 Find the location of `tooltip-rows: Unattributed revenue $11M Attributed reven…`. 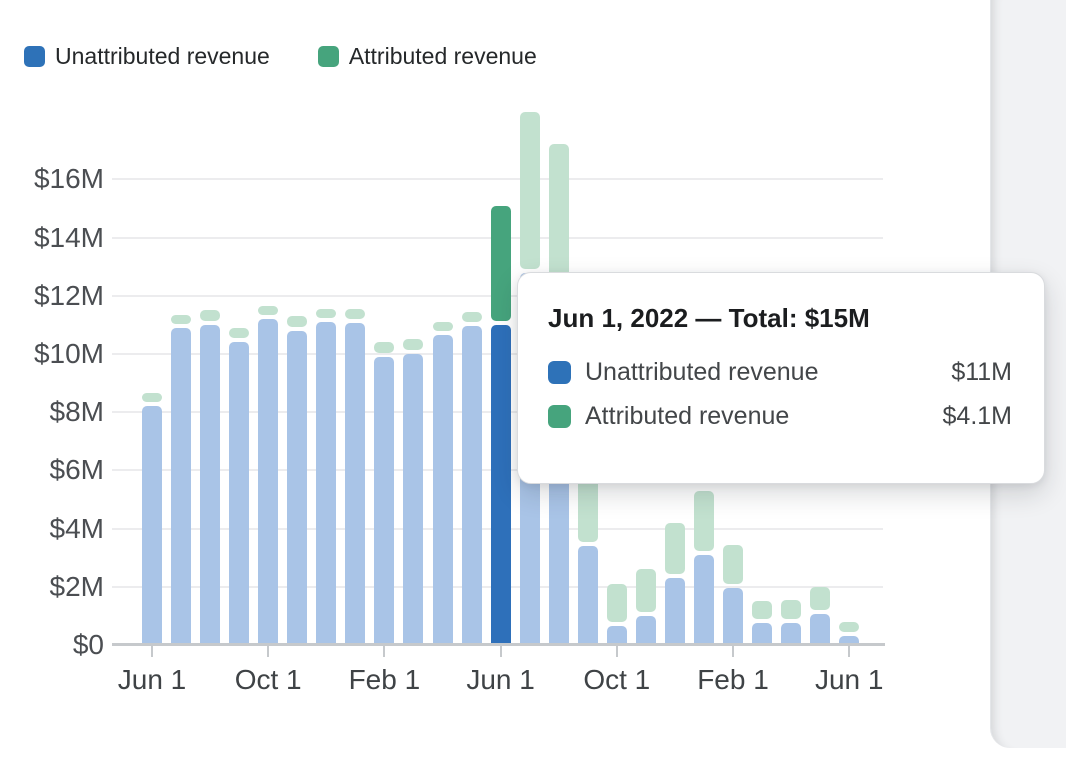

tooltip-rows: Unattributed revenue $11M Attributed reven… is located at coordinates (780, 394).